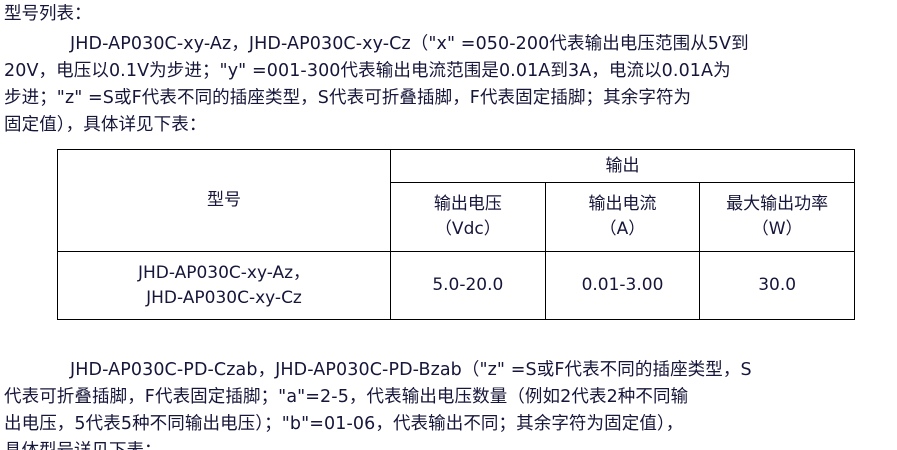 Image resolution: width=897 pixels, height=450 pixels. What do you see at coordinates (622, 285) in the screenshot?
I see `cell-output-current: 0.01-3.00` at bounding box center [622, 285].